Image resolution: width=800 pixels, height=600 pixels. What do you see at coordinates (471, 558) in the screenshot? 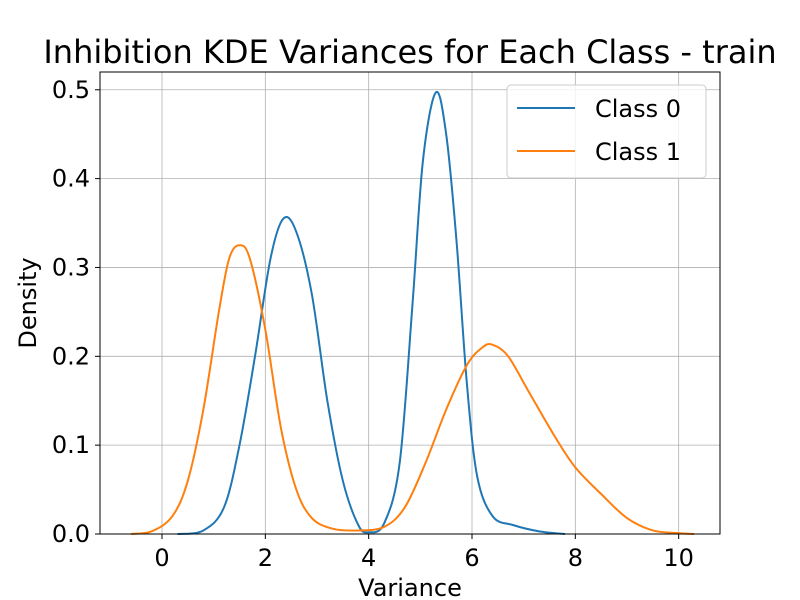
I see `x-tick-label: 6` at bounding box center [471, 558].